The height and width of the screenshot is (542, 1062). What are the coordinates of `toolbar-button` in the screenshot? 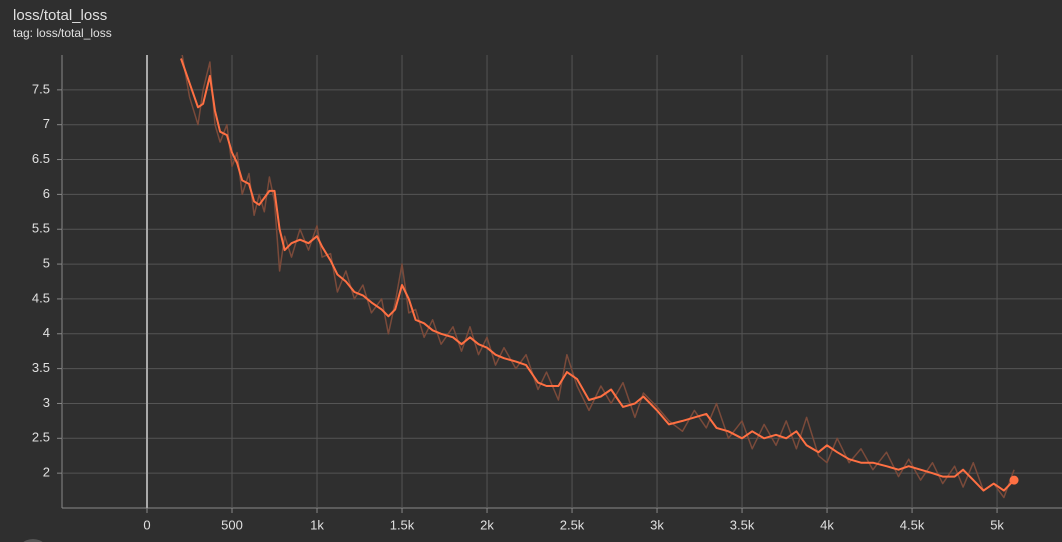 It's located at (33, 540).